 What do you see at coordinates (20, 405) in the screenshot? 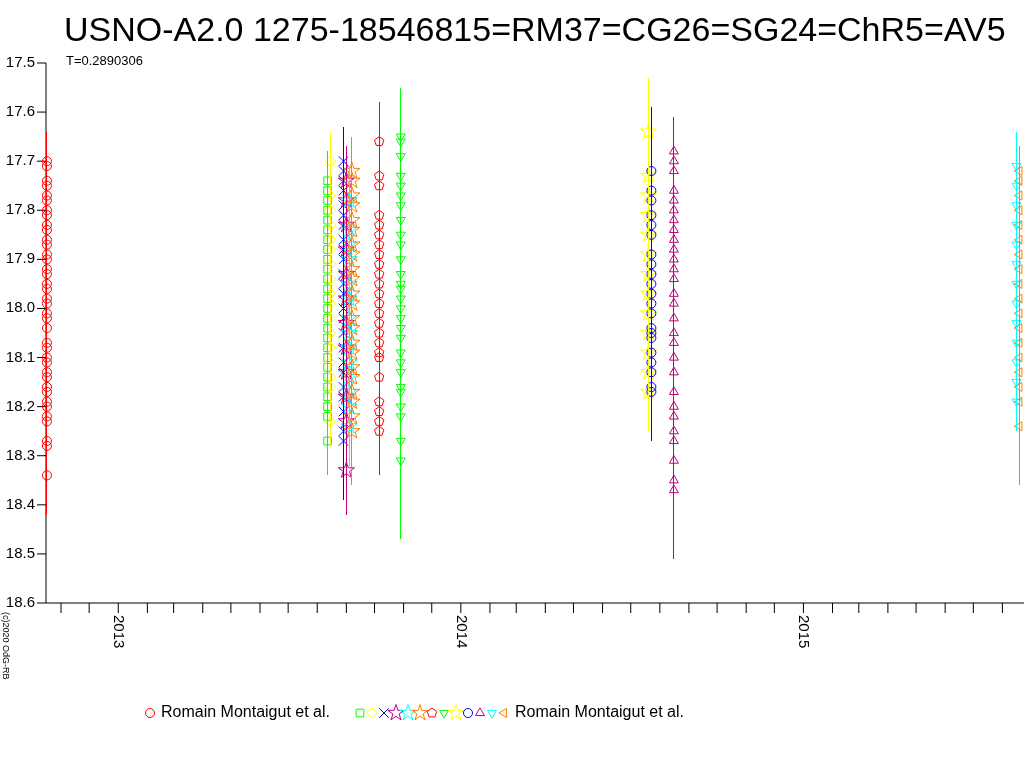
I see `y-tick-label: 18.2` at bounding box center [20, 405].